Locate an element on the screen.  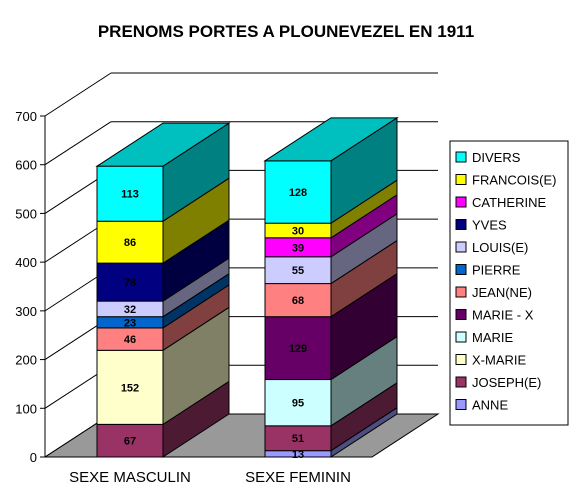
data-label-louis-e: 32 is located at coordinates (130, 310).